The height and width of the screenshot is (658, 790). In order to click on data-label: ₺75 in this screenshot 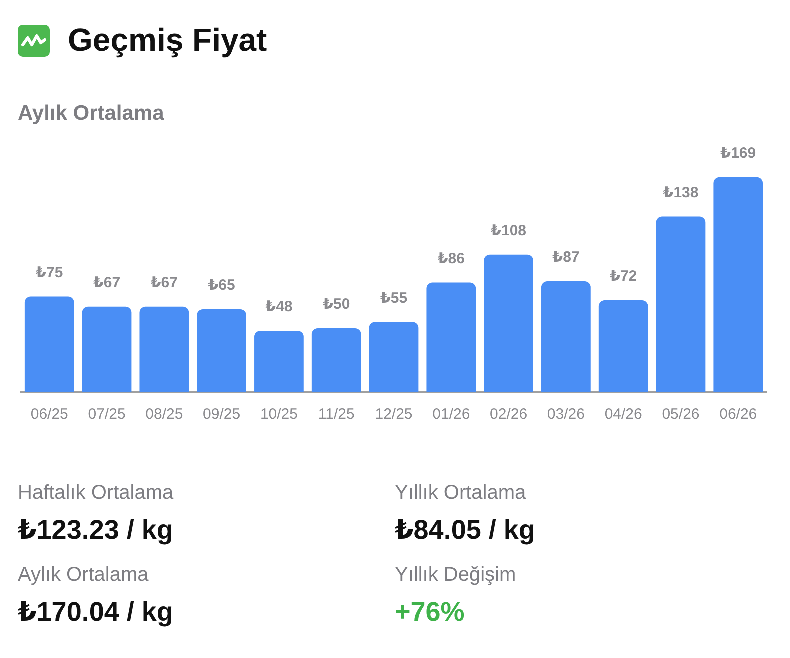, I will do `click(50, 273)`.